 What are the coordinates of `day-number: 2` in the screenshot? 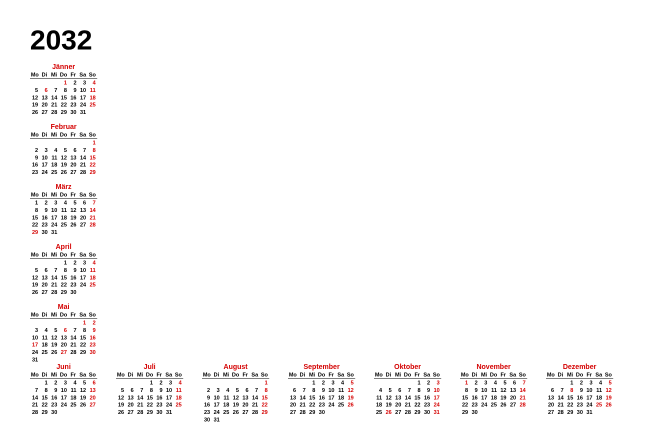 It's located at (323, 383).